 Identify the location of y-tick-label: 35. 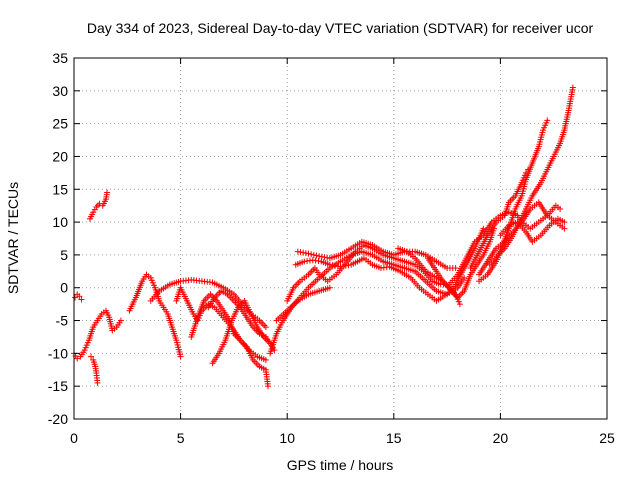
(60, 58).